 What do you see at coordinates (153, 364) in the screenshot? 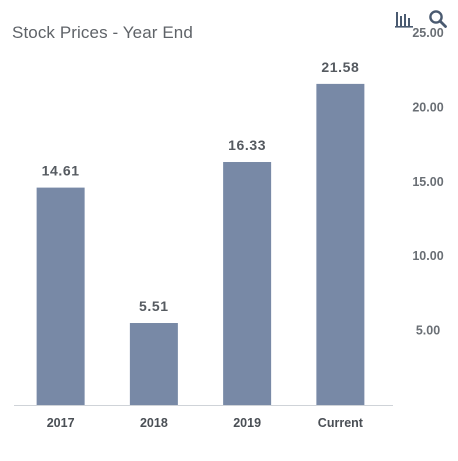
I see `bar-2018` at bounding box center [153, 364].